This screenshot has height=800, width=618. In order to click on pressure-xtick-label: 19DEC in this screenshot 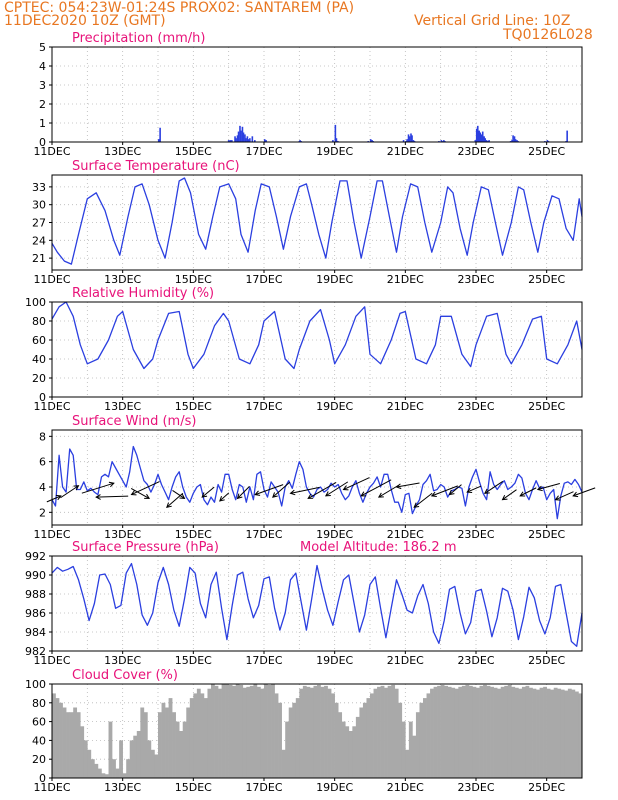, I will do `click(334, 660)`.